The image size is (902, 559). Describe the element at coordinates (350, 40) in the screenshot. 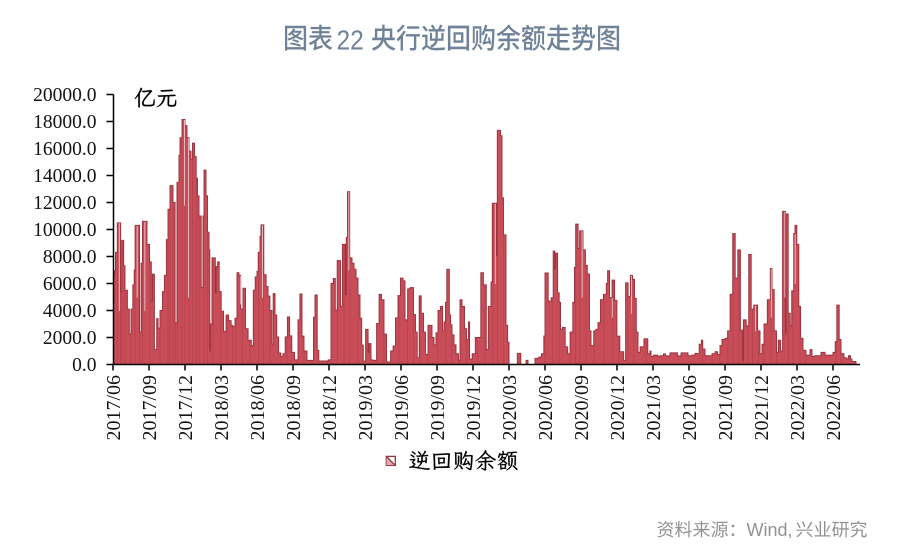

I see `svg-text: 22` at that location.